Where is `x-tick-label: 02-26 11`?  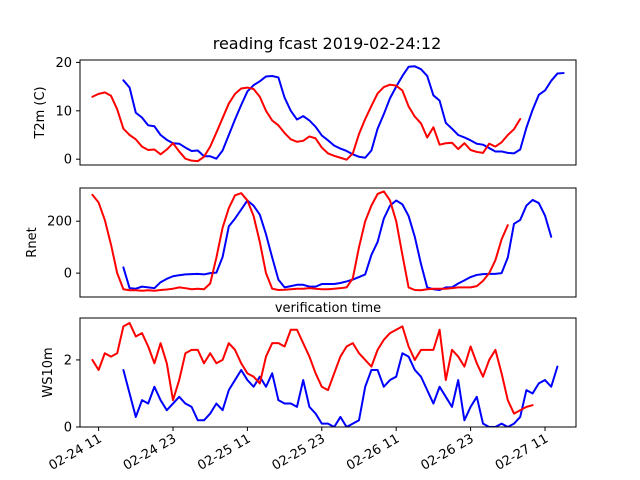 x-tick-label: 02-26 11 is located at coordinates (373, 452).